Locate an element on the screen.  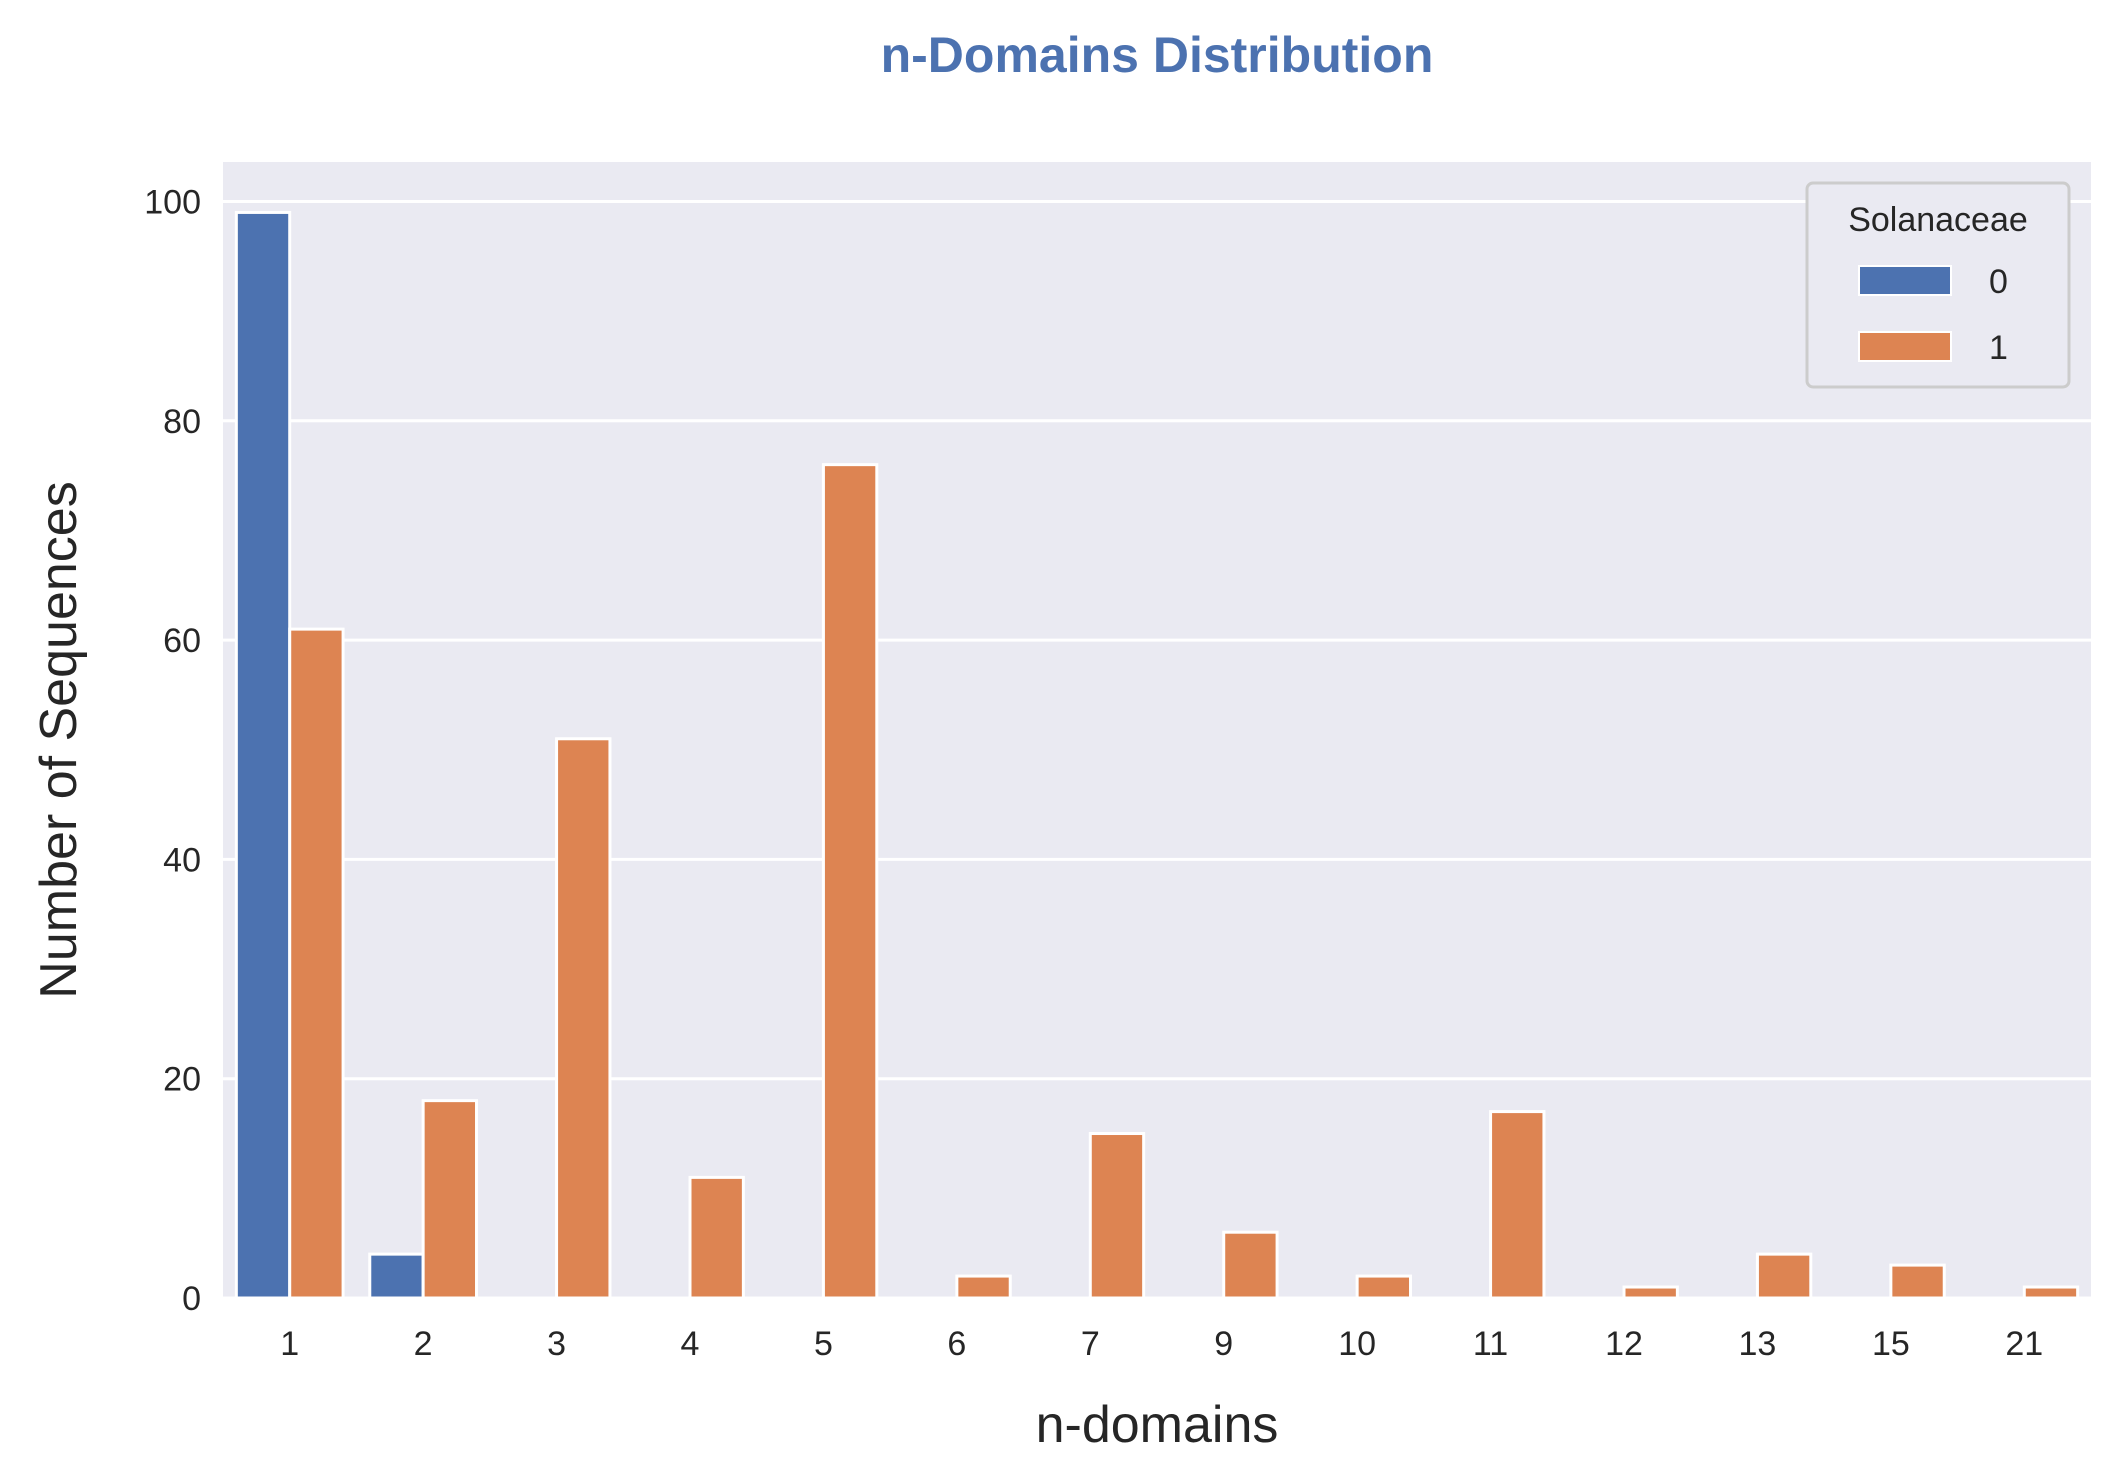
x-tick-label: 3 is located at coordinates (556, 1344).